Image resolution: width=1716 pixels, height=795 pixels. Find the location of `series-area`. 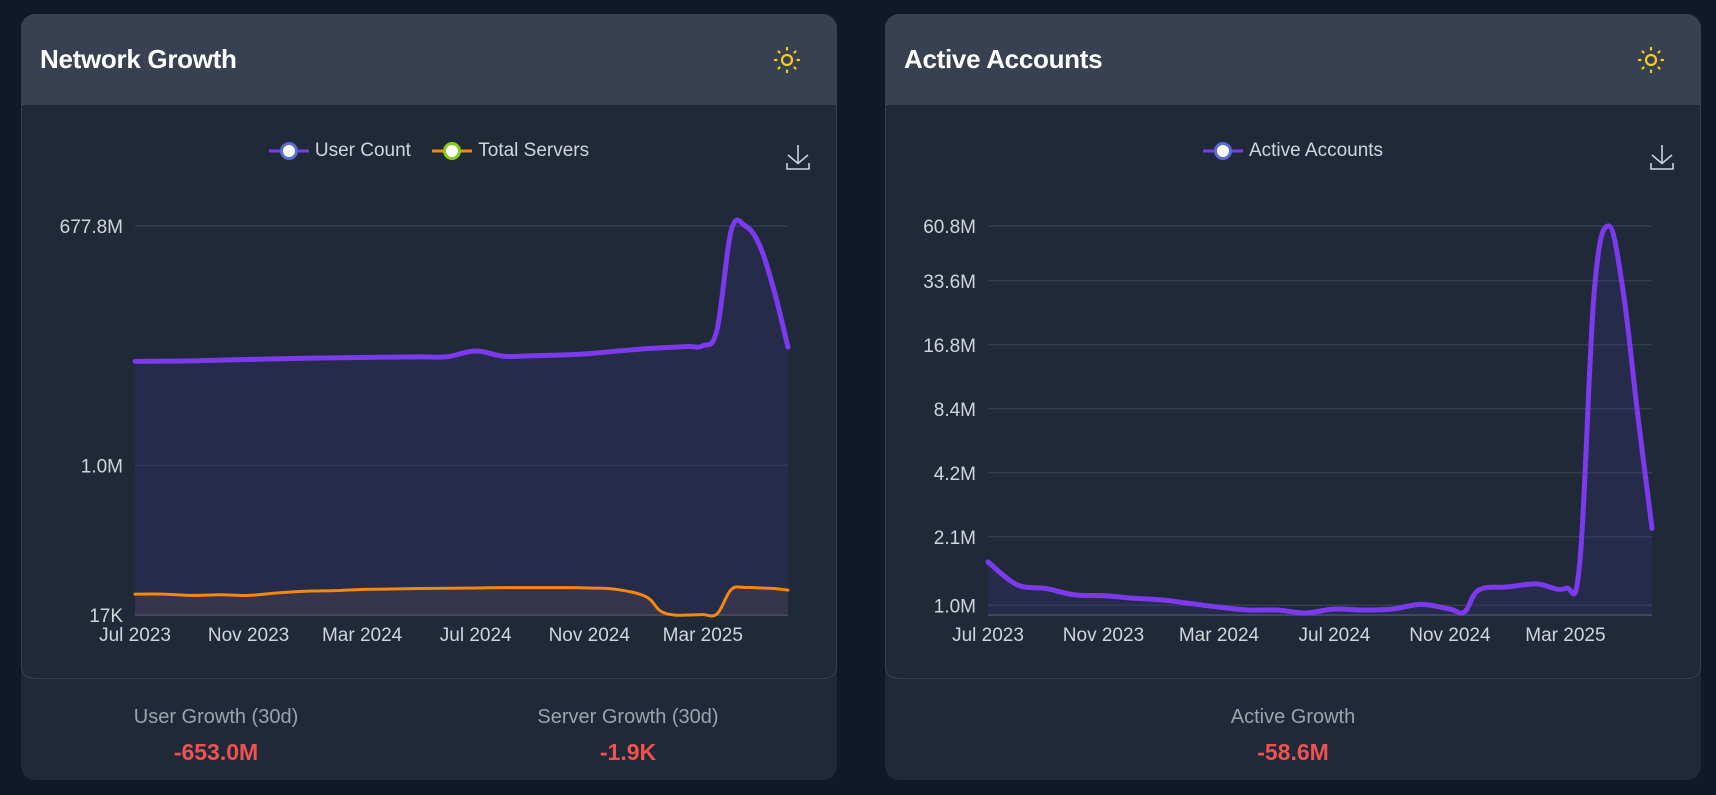

series-area is located at coordinates (461, 601).